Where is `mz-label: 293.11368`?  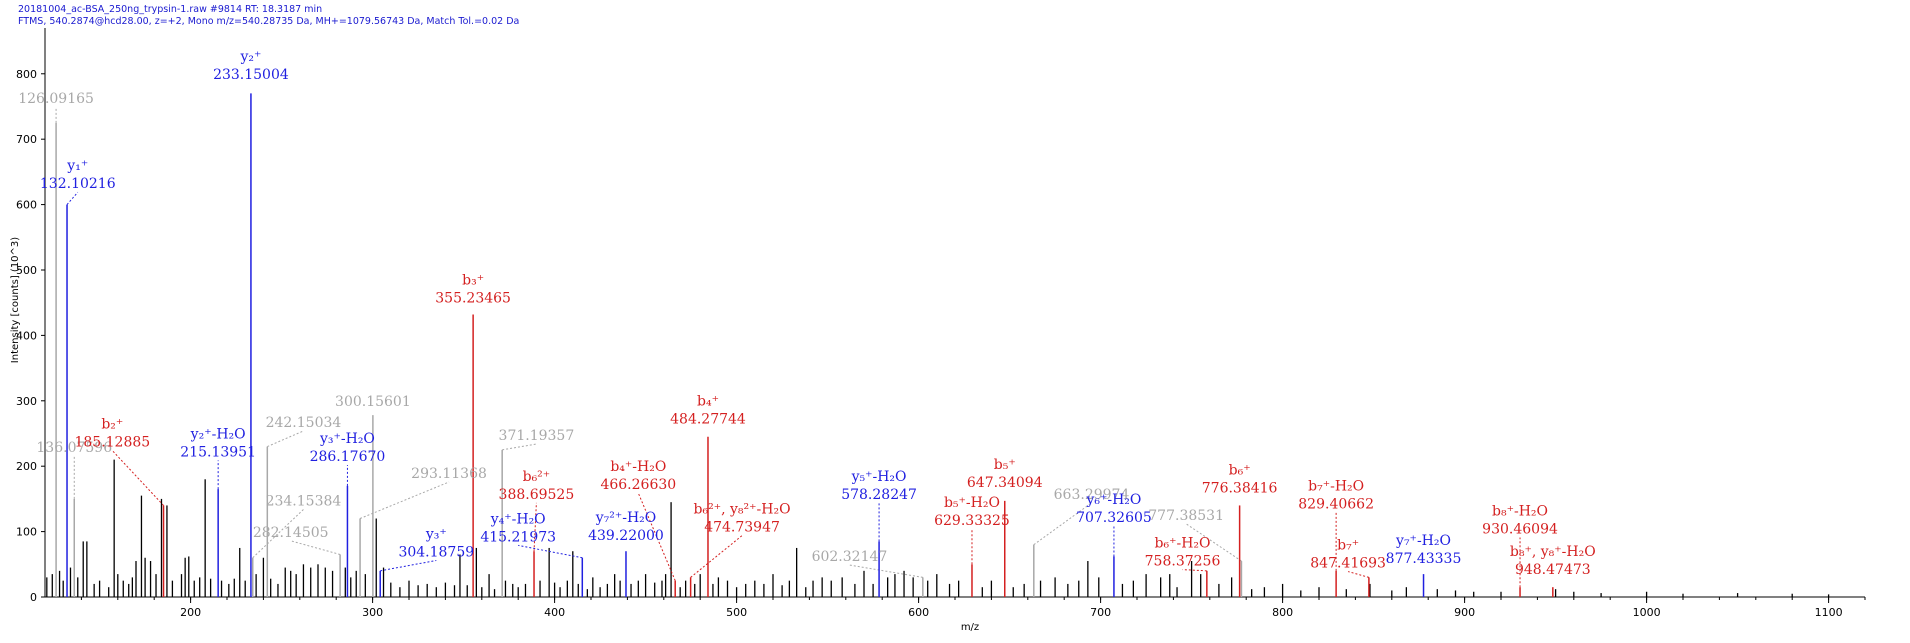
mz-label: 293.11368 is located at coordinates (449, 474).